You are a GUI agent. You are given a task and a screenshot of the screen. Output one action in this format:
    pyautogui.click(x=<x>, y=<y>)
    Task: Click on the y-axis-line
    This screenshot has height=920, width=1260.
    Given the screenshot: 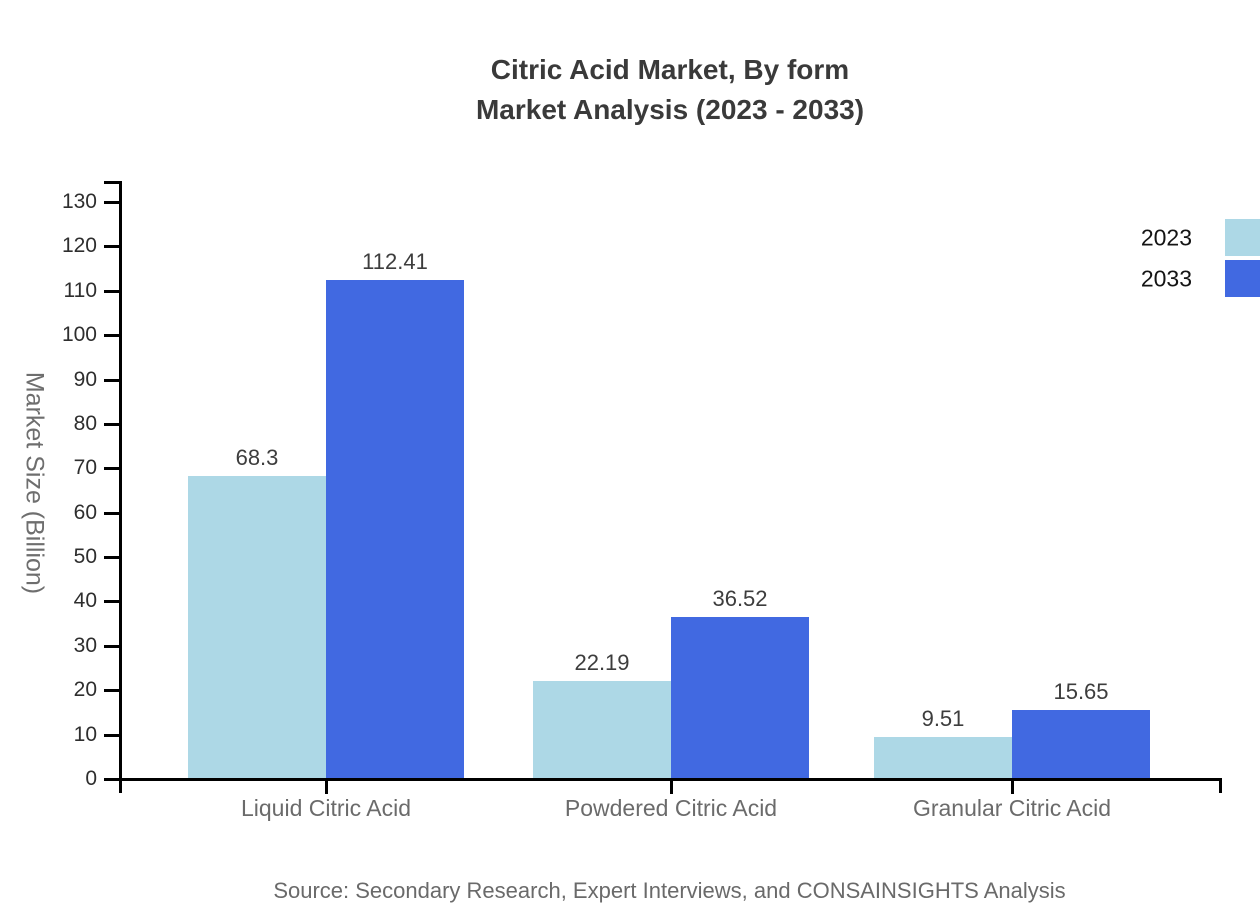 What is the action you would take?
    pyautogui.click(x=120, y=487)
    